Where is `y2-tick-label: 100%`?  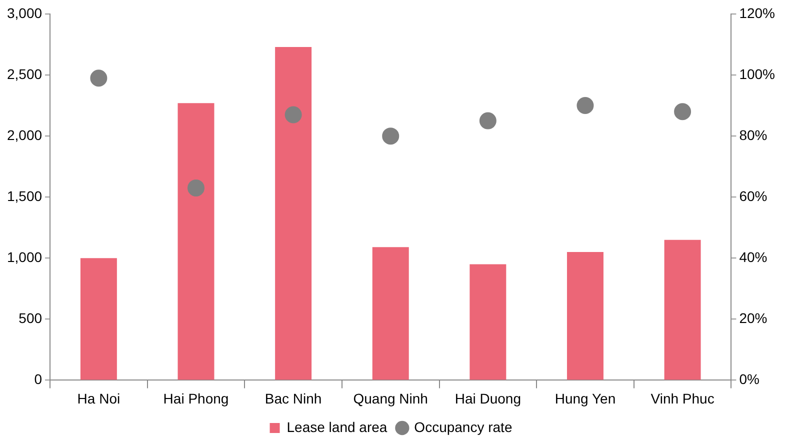
y2-tick-label: 100% is located at coordinates (757, 74).